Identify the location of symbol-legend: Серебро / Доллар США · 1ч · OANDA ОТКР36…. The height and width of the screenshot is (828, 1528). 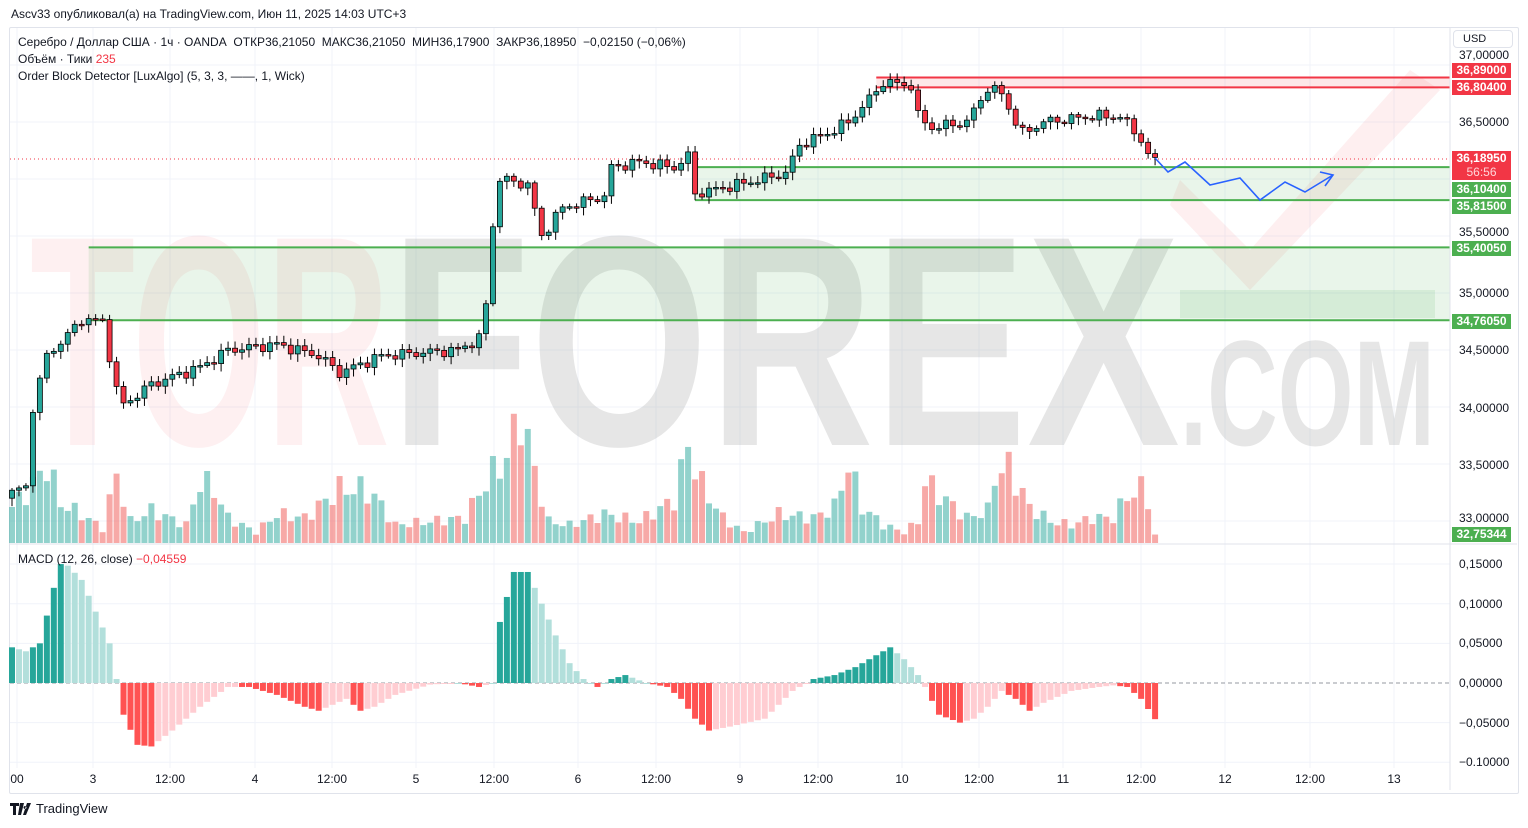
(352, 42).